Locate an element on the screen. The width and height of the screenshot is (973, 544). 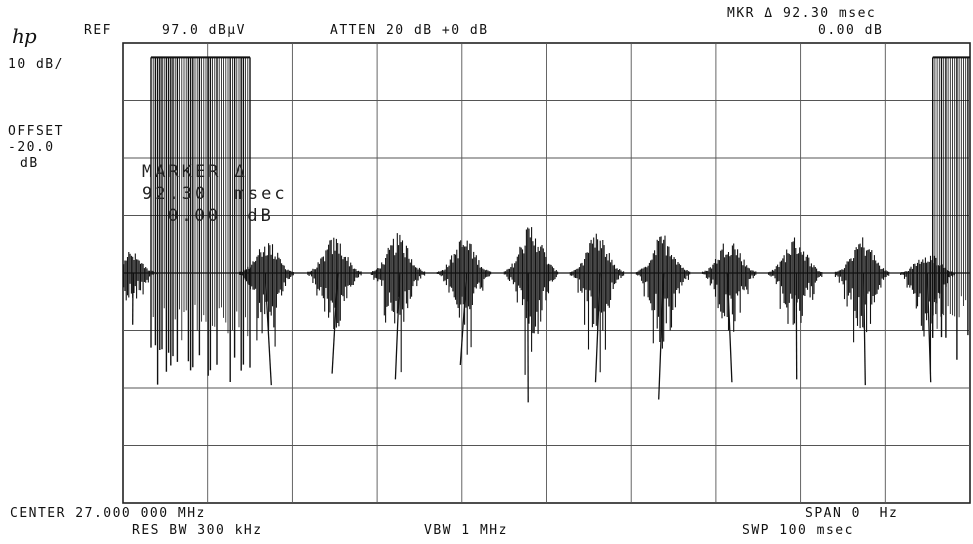
offset-unit: dB is located at coordinates (29, 163).